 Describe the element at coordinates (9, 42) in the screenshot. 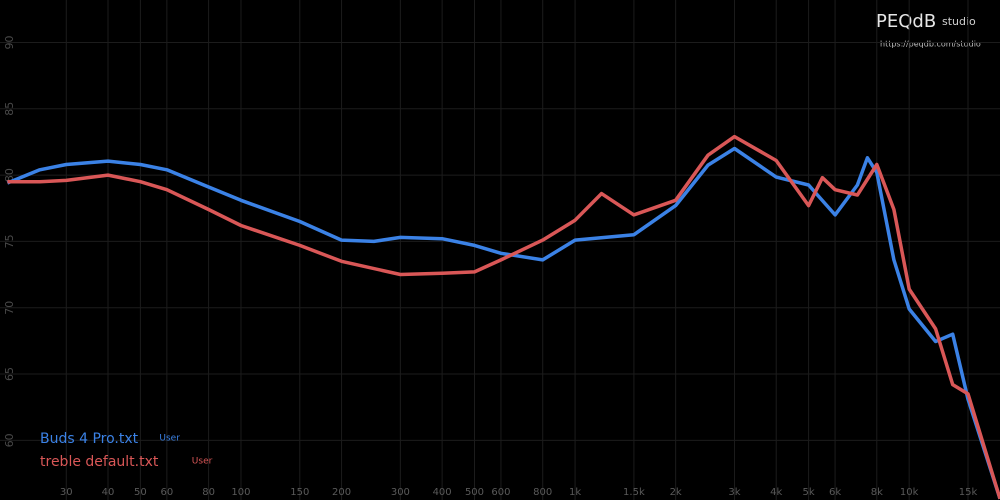

I see `y-tick-label: 90` at that location.